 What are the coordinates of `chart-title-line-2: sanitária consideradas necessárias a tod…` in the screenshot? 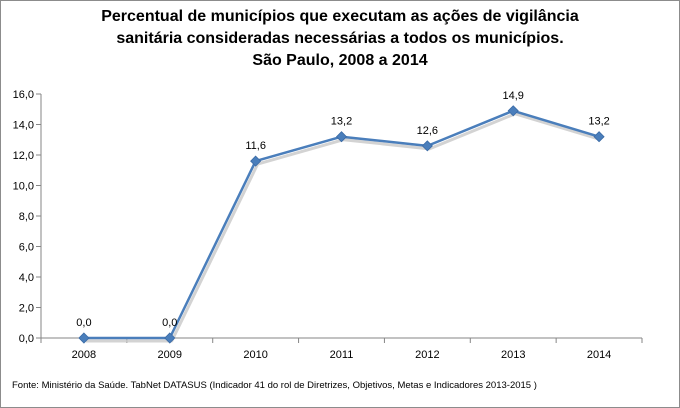 It's located at (340, 38).